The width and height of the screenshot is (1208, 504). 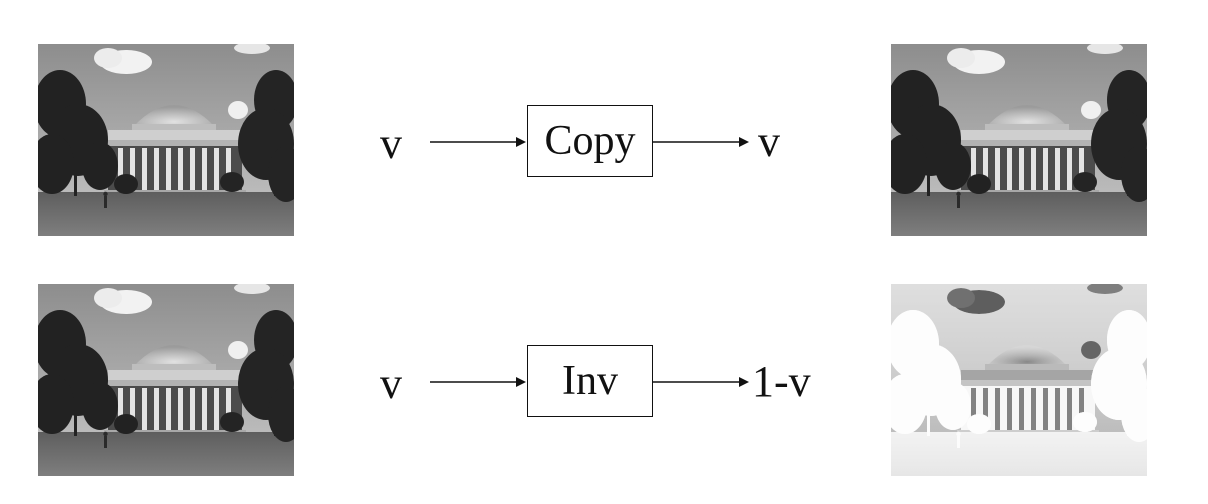 I want to click on arrow-in-row1, so click(x=478, y=142).